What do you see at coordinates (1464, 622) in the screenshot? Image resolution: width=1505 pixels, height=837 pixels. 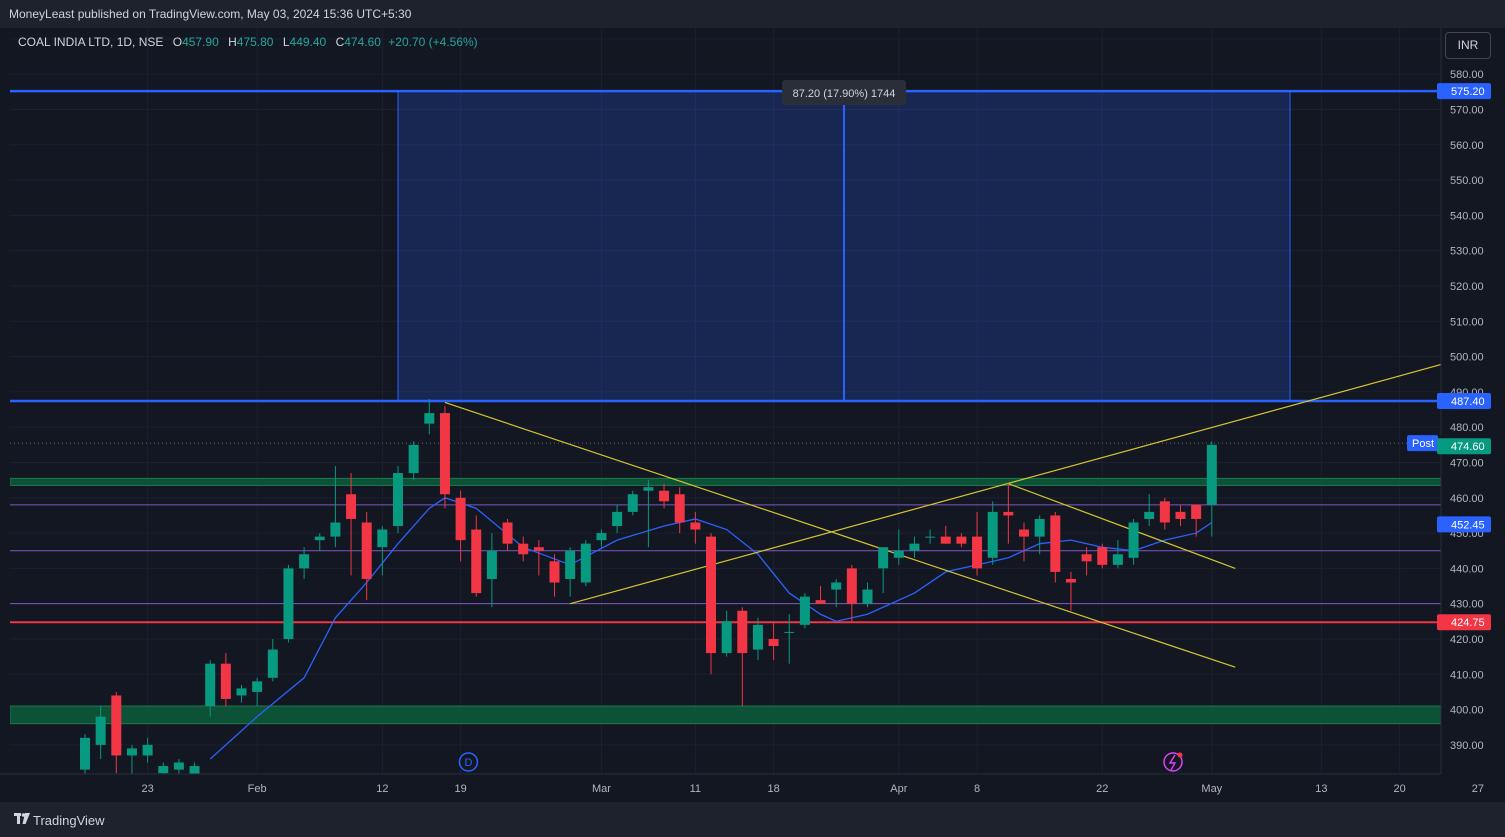 I see `price-label-bg` at bounding box center [1464, 622].